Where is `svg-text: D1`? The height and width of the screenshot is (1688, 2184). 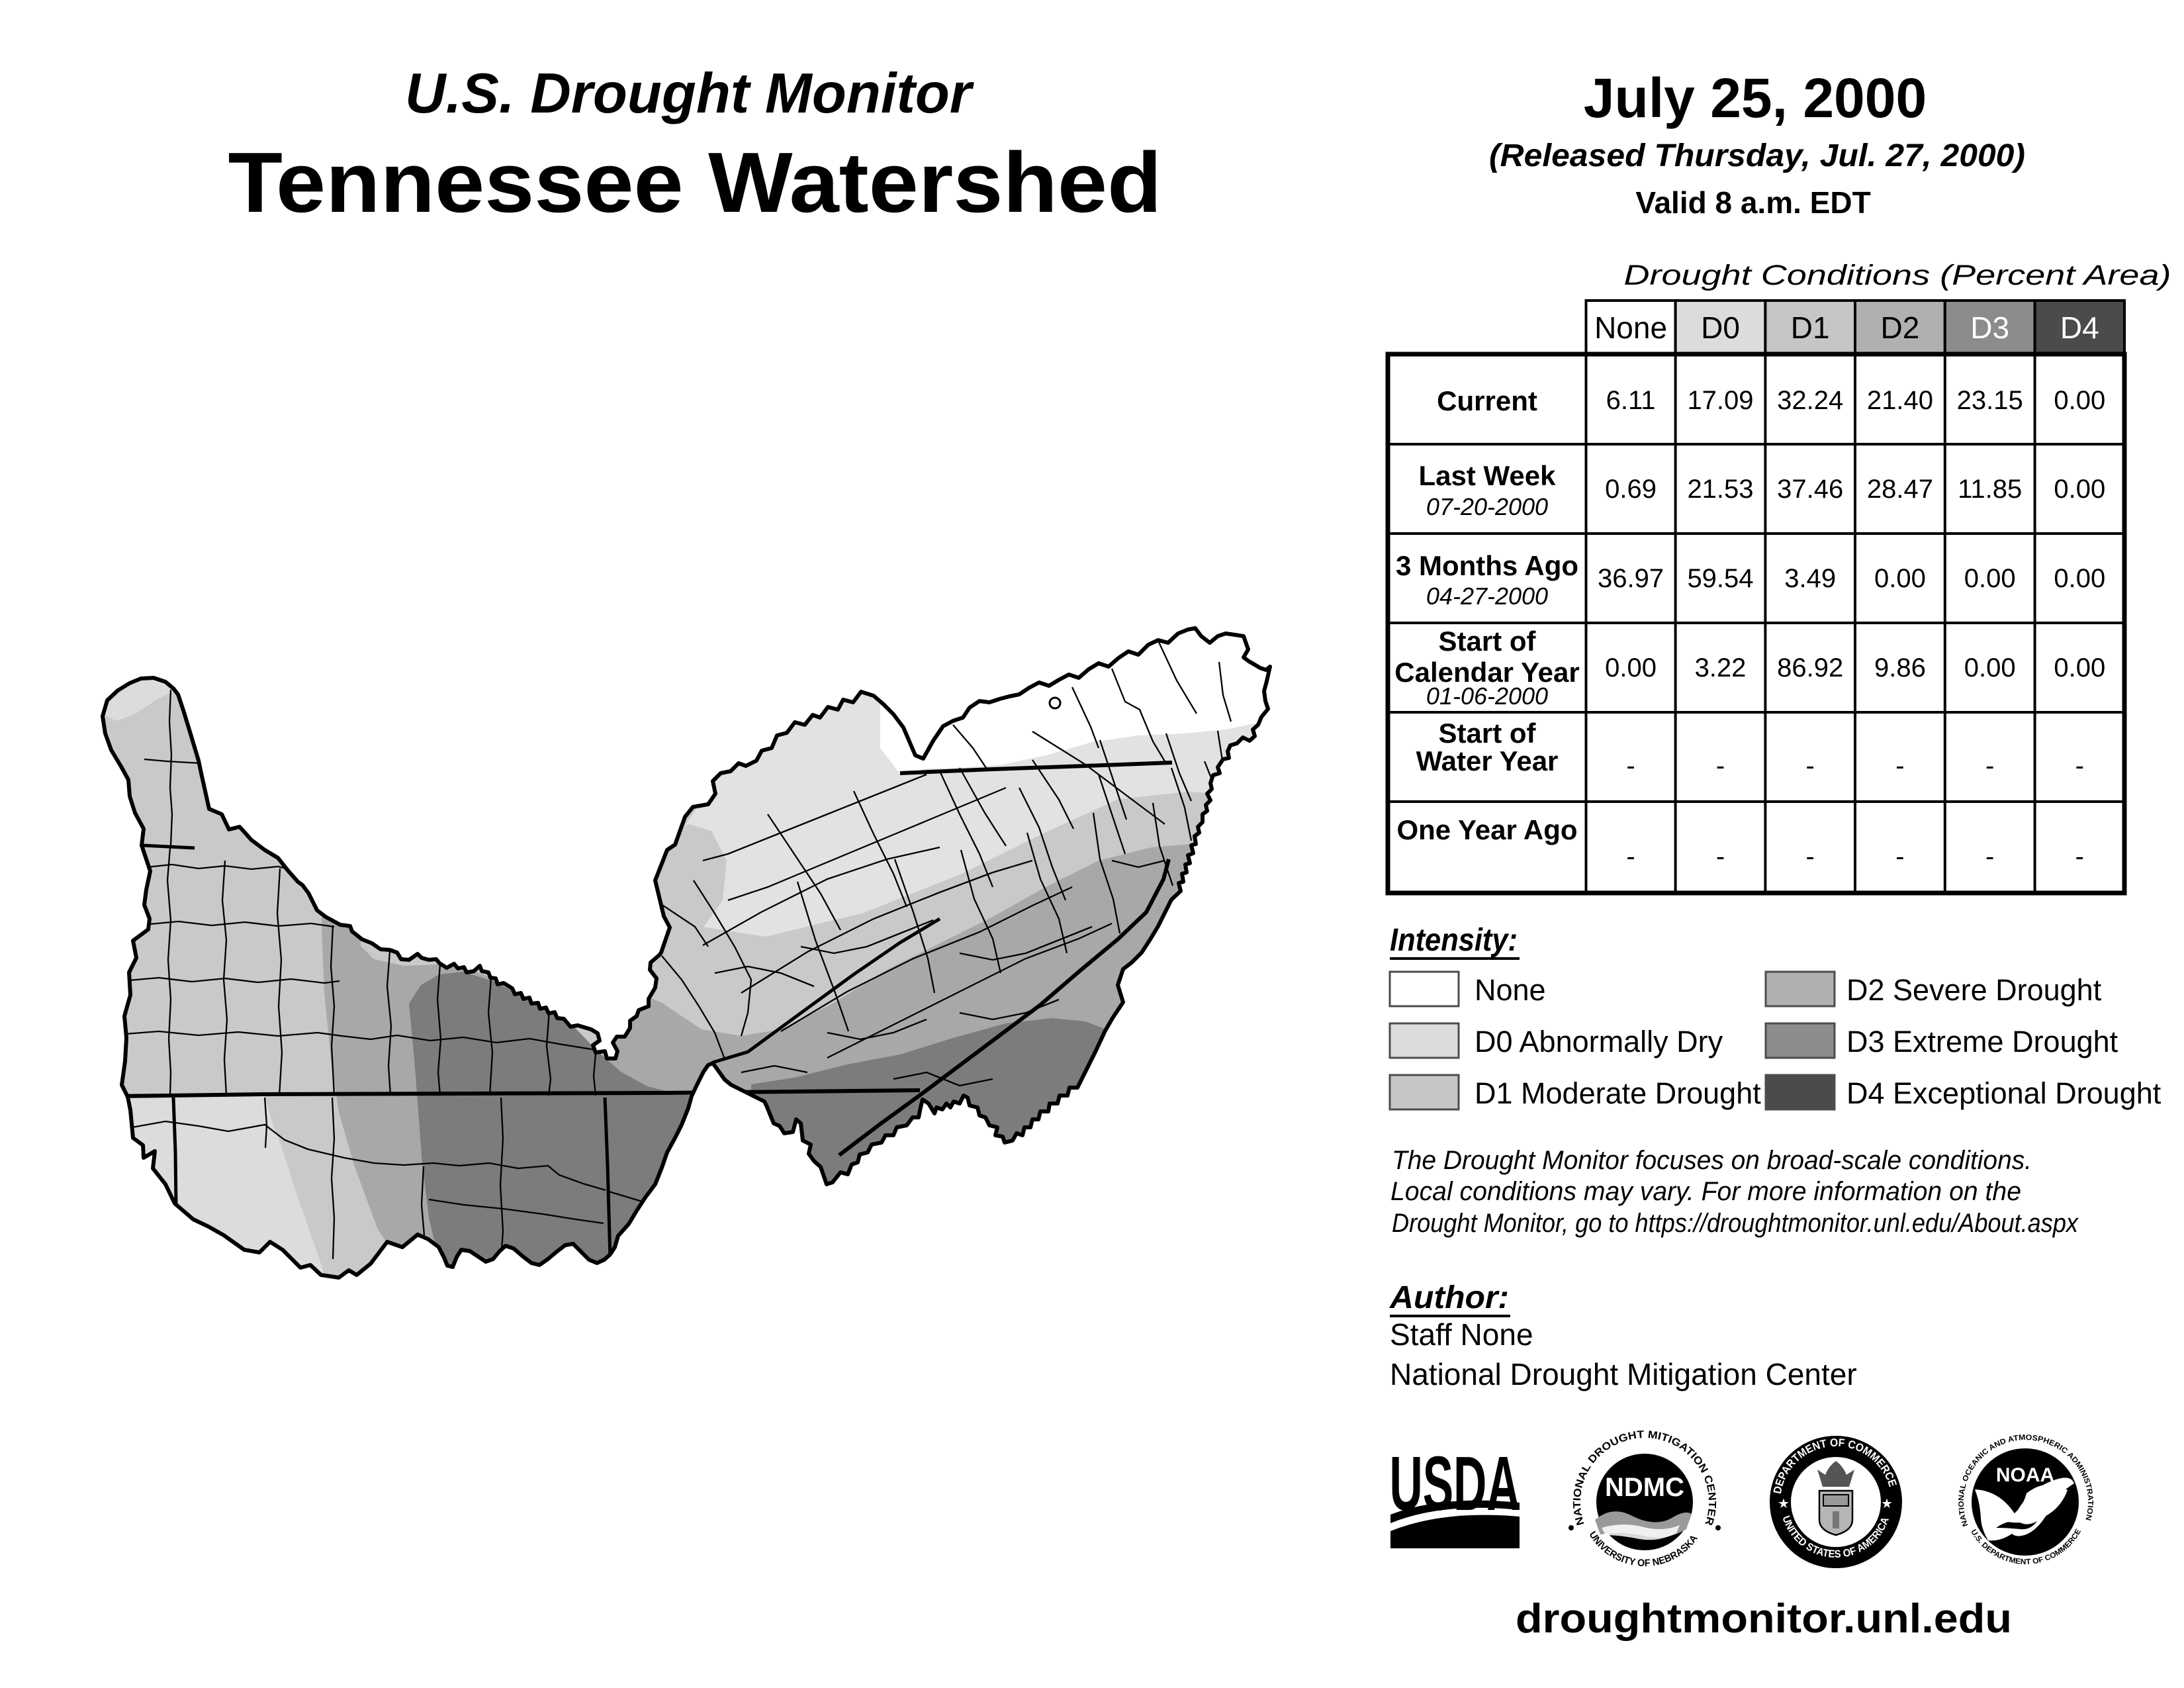 svg-text: D1 is located at coordinates (1811, 327).